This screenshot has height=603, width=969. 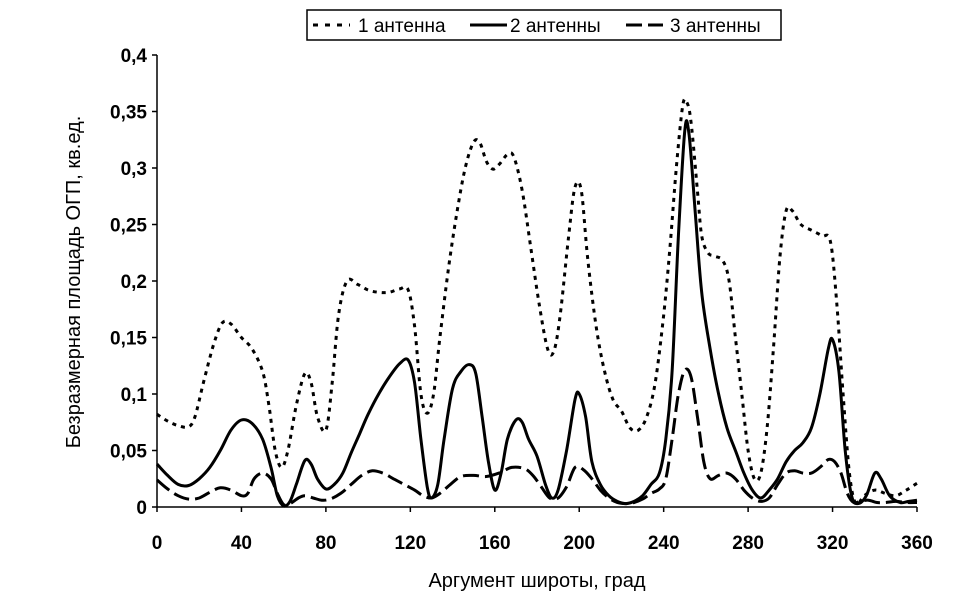 I want to click on x-tick-label: 280, so click(x=748, y=543).